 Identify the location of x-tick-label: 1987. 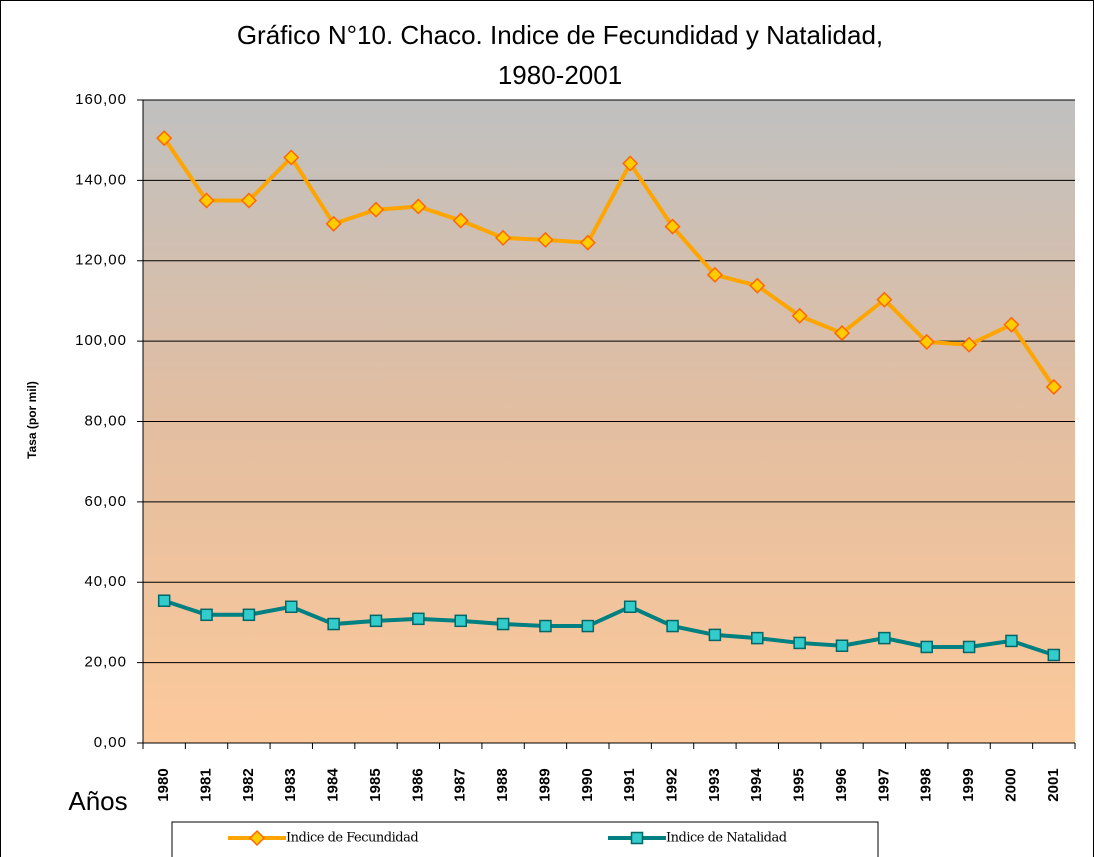
(460, 784).